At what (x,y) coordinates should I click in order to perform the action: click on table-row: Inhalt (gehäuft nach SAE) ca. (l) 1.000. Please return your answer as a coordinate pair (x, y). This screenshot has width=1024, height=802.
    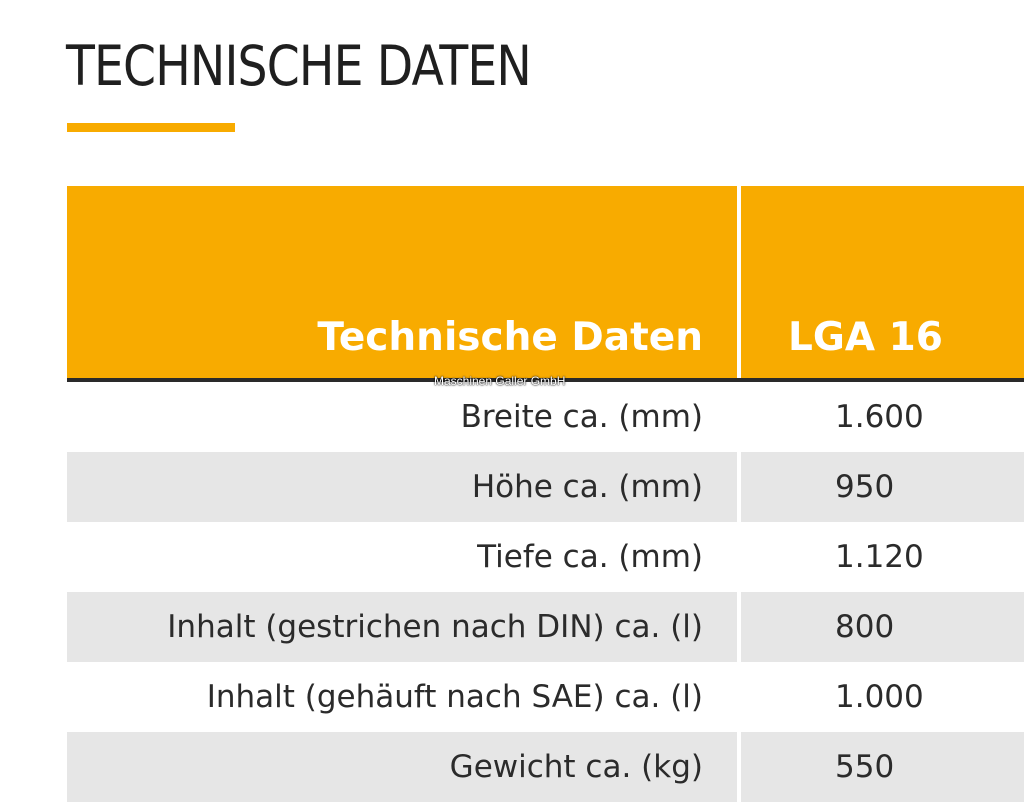
    Looking at the image, I should click on (545, 697).